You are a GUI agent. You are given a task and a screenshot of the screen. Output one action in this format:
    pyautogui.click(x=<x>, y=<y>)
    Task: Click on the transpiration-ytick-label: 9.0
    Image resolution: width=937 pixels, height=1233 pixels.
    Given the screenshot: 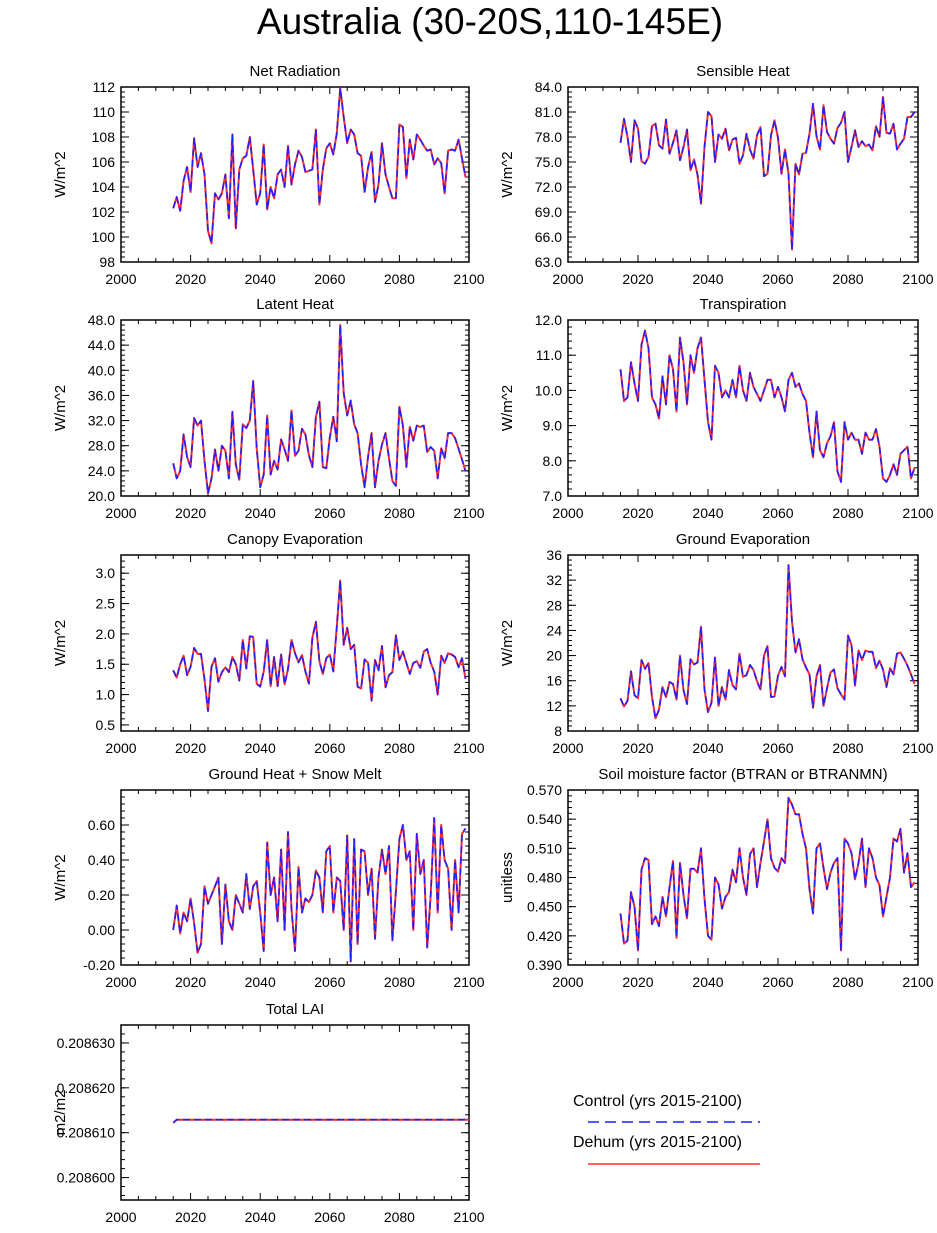 What is the action you would take?
    pyautogui.click(x=553, y=426)
    